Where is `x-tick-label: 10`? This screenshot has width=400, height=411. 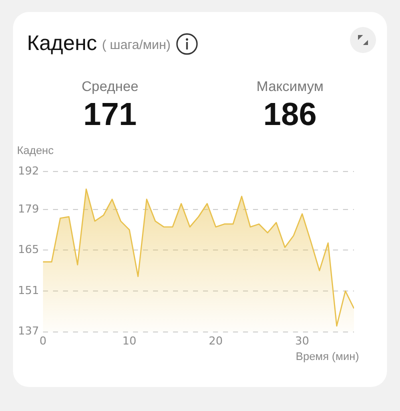 x-tick-label: 10 is located at coordinates (129, 341).